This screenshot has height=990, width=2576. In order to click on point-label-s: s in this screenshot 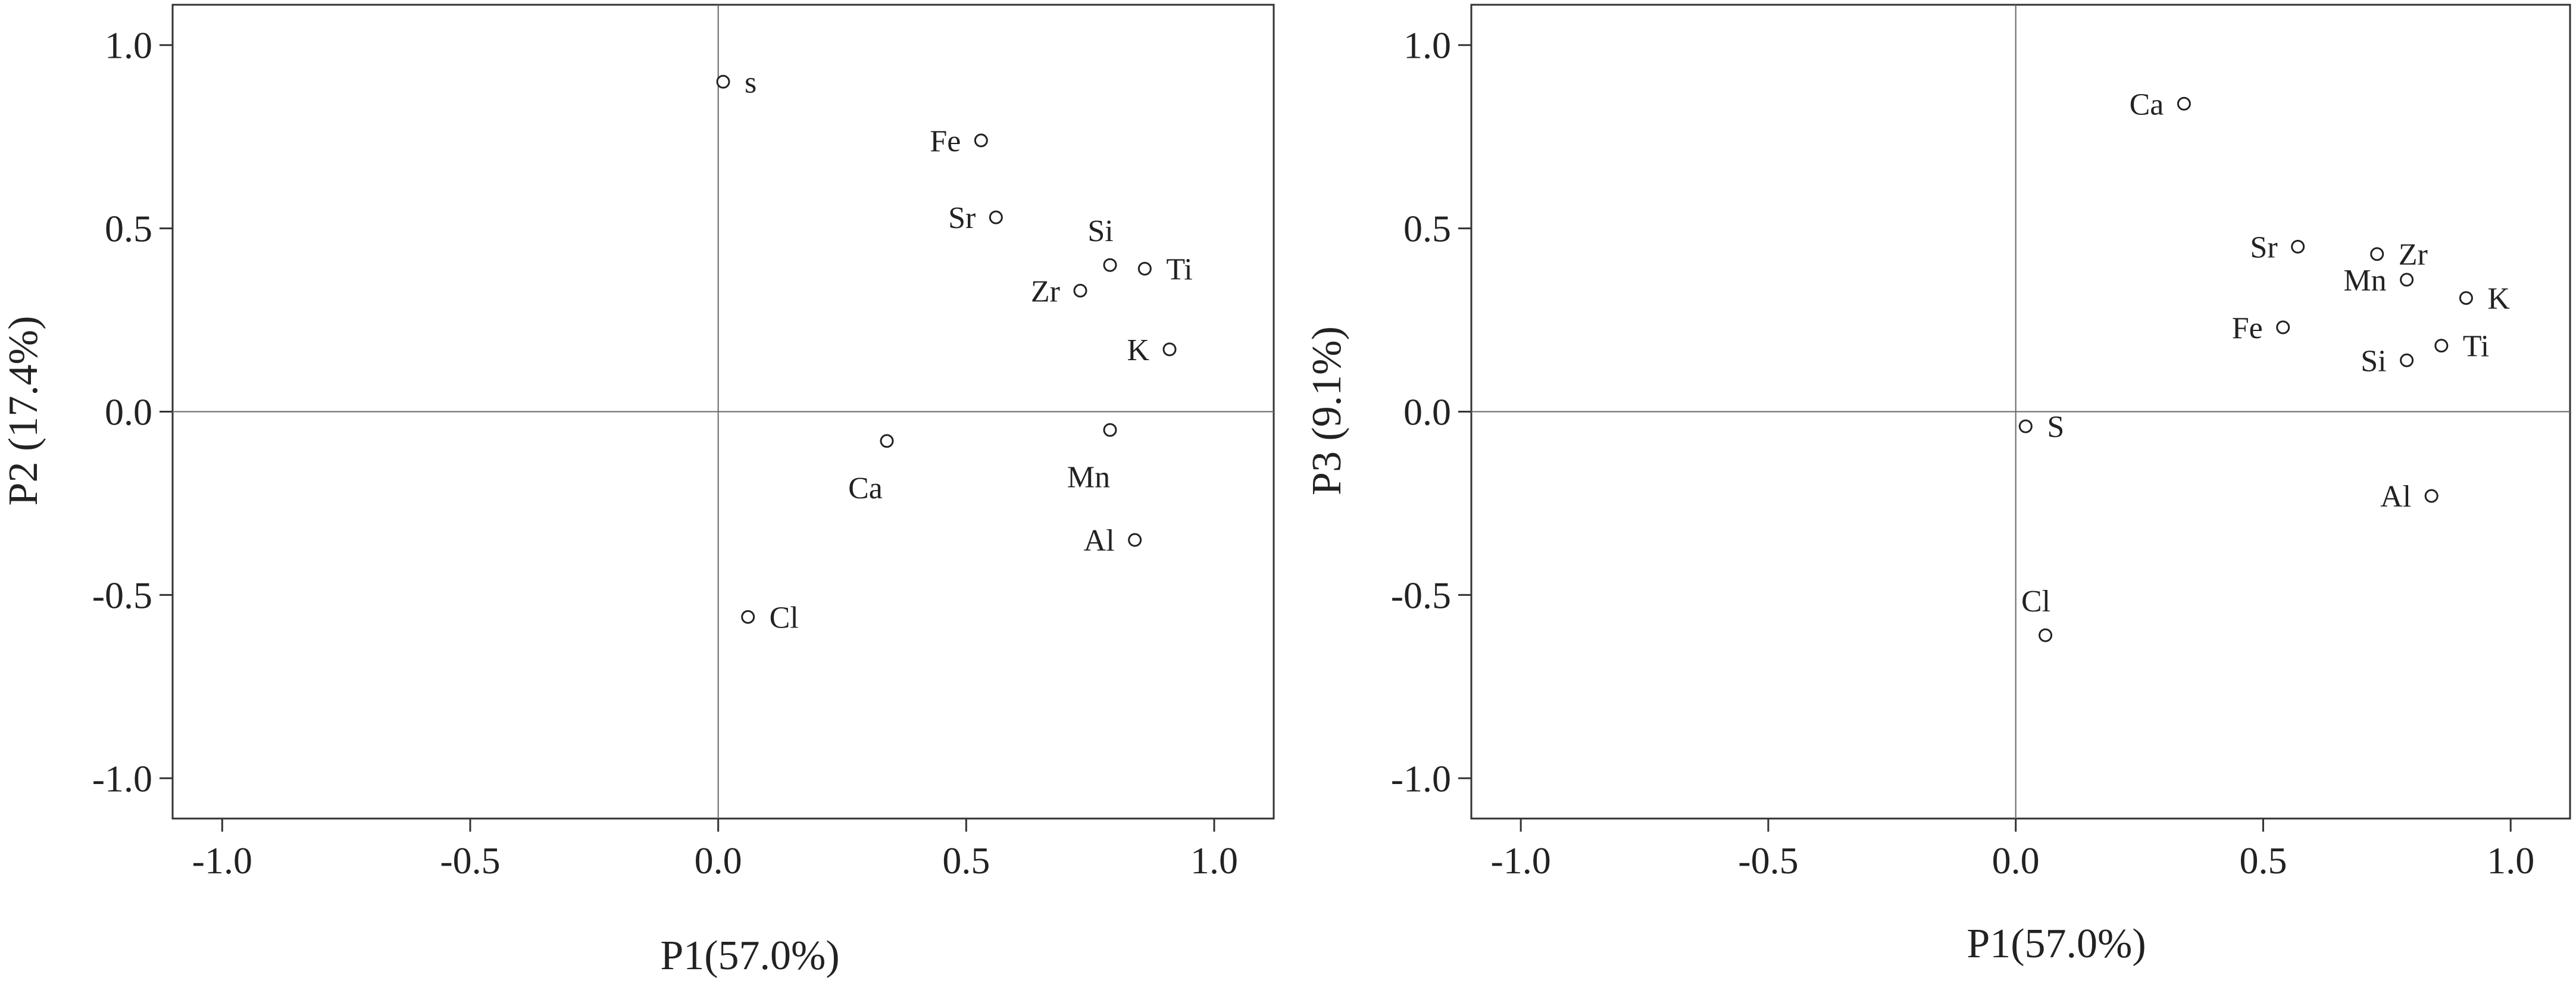, I will do `click(750, 82)`.